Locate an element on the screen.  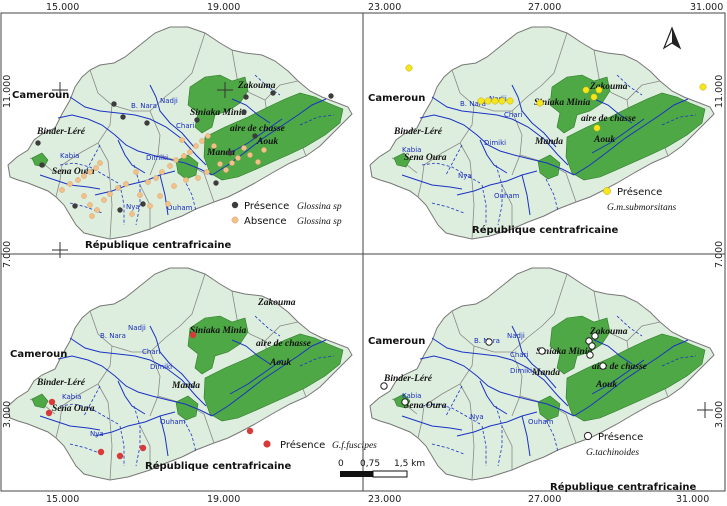
tick-left-3: 3.000 is located at coordinates (7, 414).